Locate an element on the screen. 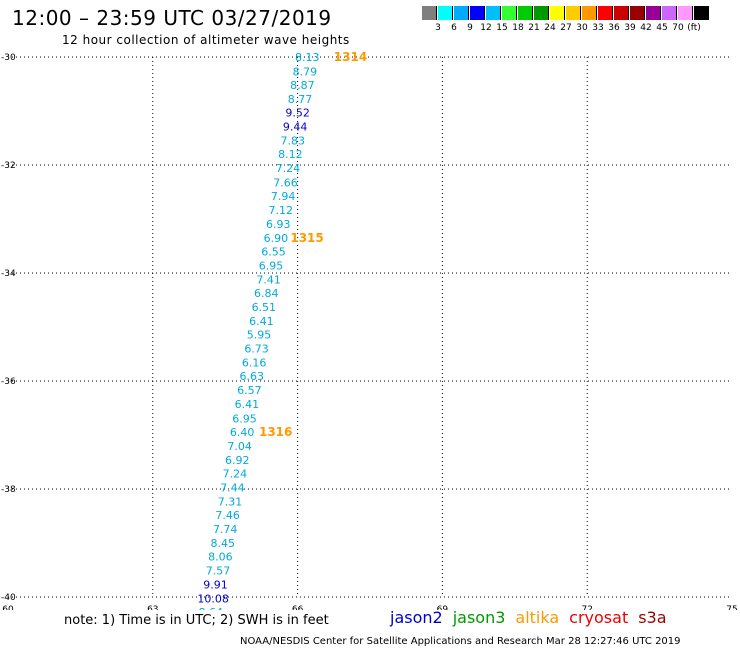 The image size is (740, 650). wave-height-value: 7.74 is located at coordinates (225, 529).